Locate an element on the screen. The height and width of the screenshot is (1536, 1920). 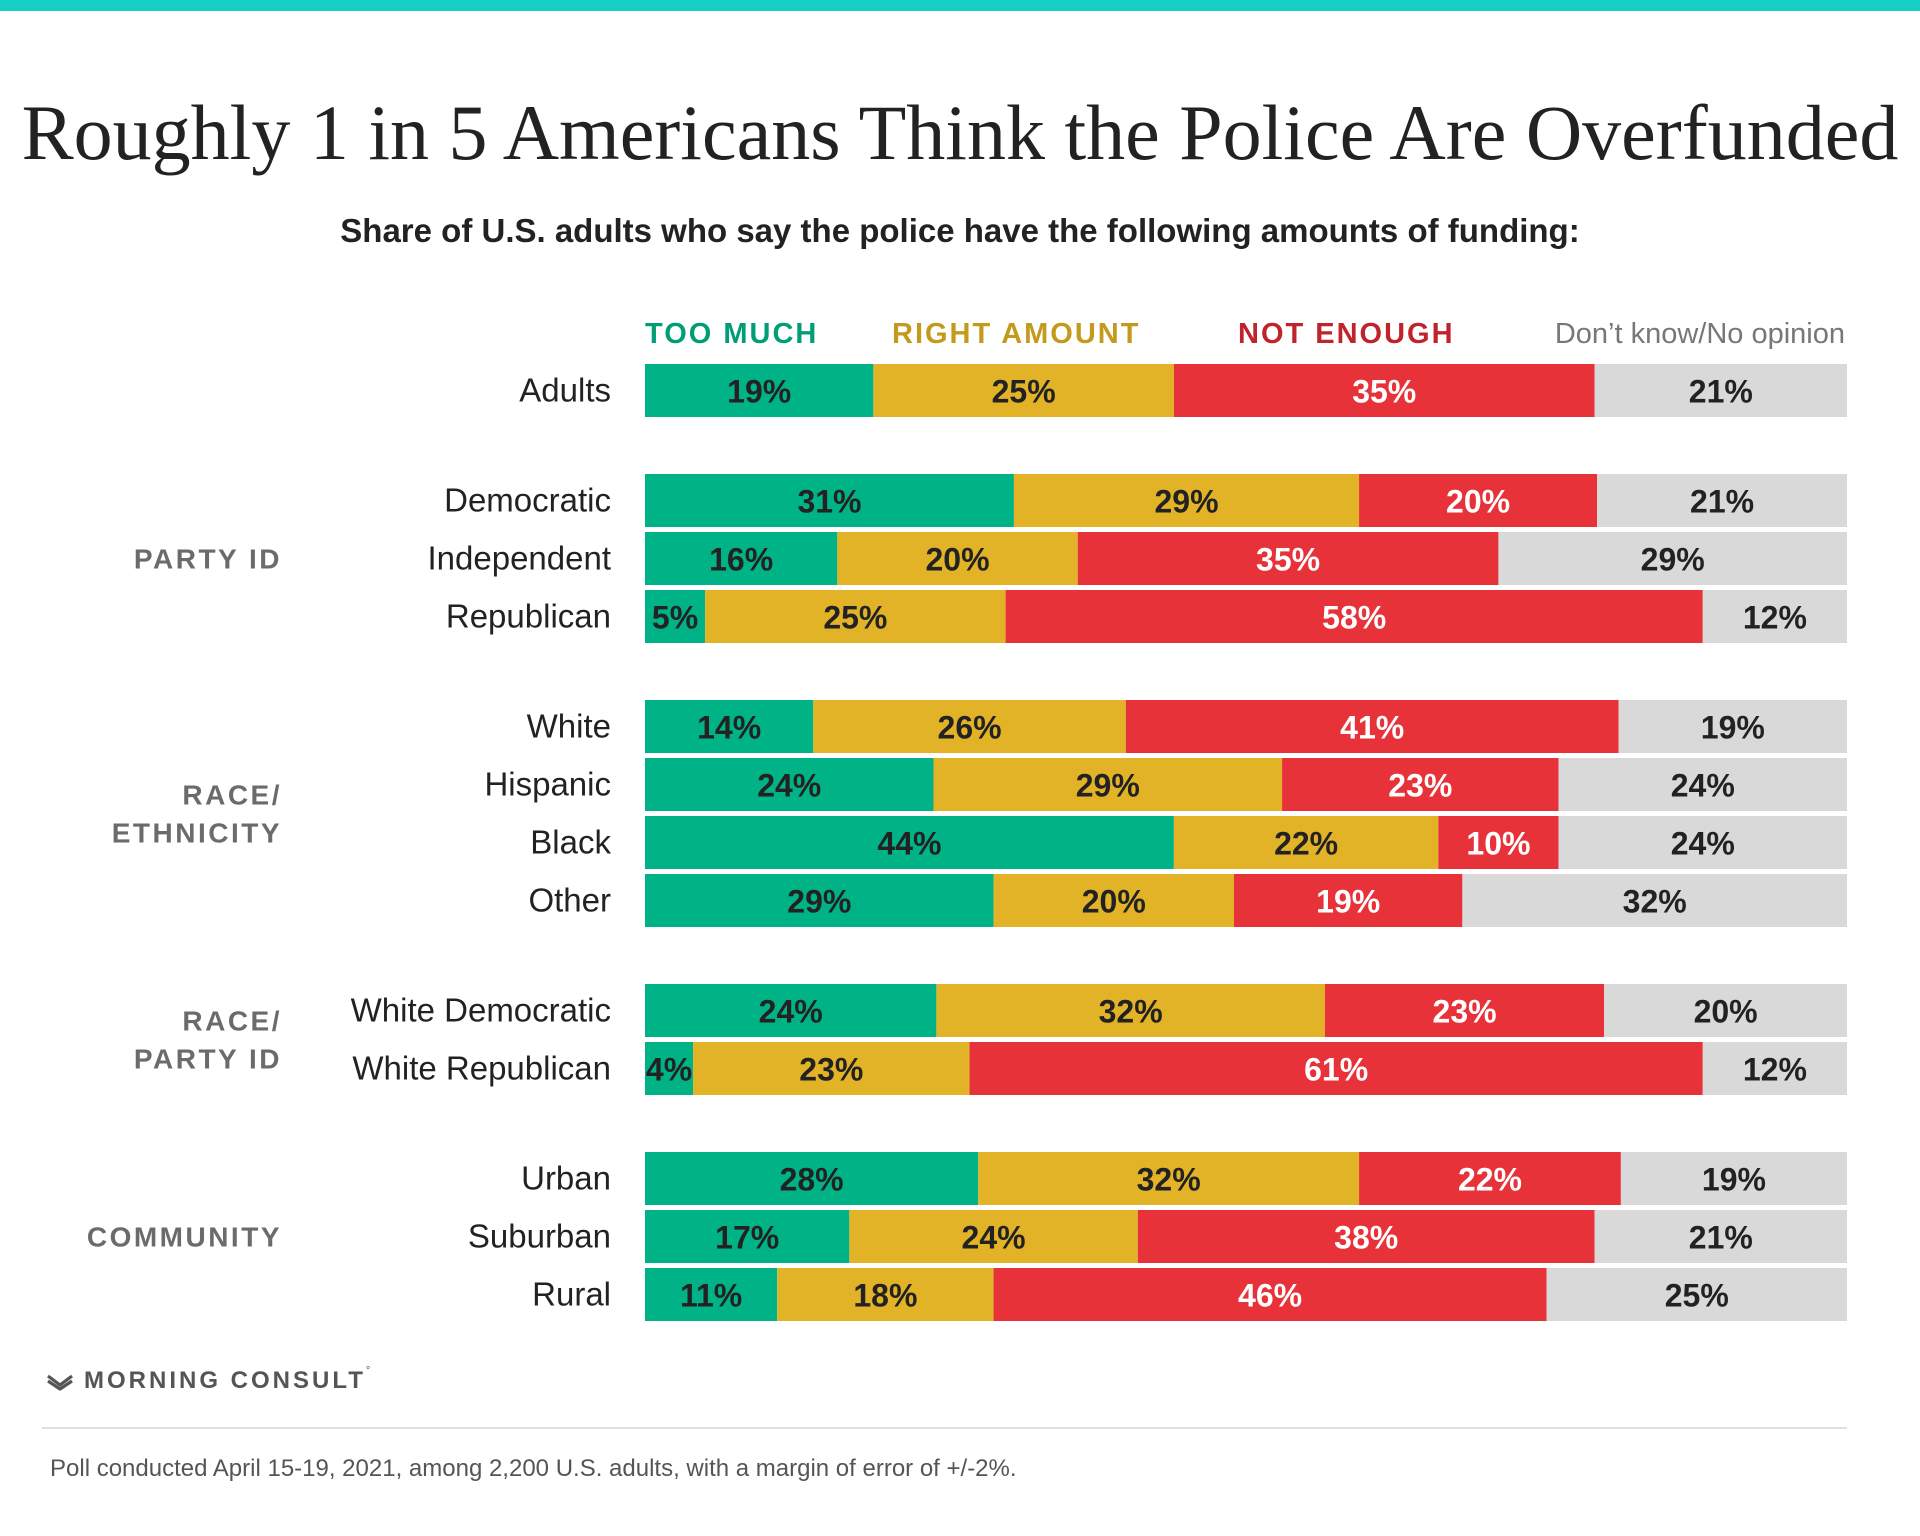
bar-row-independent: Independent 16% 20% 35% 29% is located at coordinates (1137, 558).